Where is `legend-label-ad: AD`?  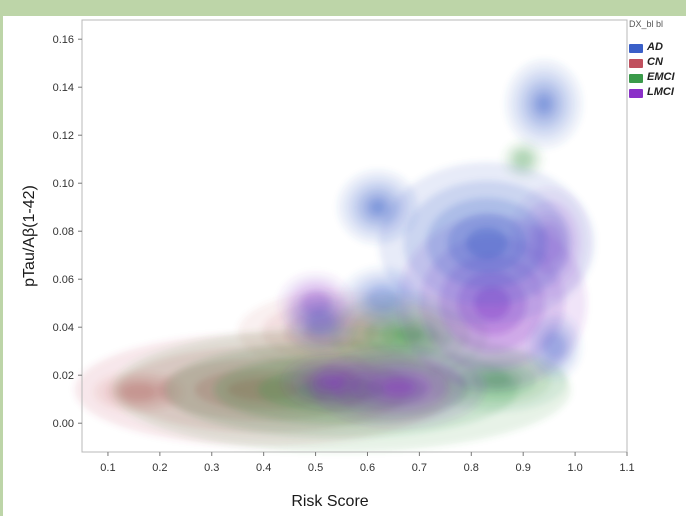
legend-label-ad: AD is located at coordinates (655, 47).